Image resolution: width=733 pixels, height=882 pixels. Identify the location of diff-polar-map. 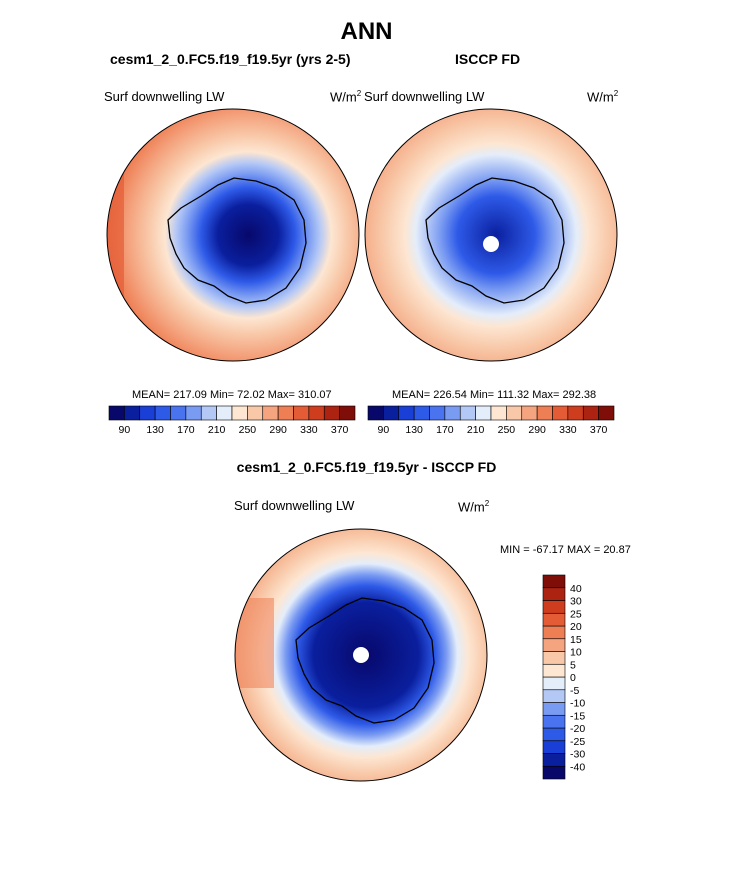
(361, 655).